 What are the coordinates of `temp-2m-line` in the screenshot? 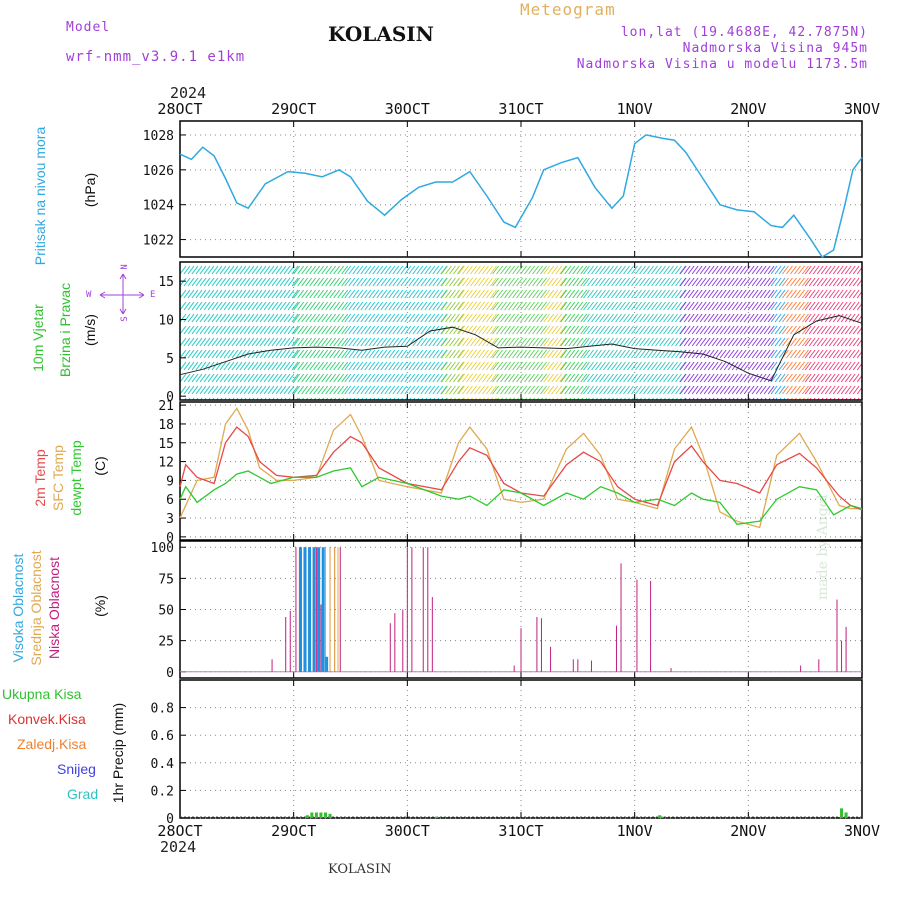 It's located at (521, 468).